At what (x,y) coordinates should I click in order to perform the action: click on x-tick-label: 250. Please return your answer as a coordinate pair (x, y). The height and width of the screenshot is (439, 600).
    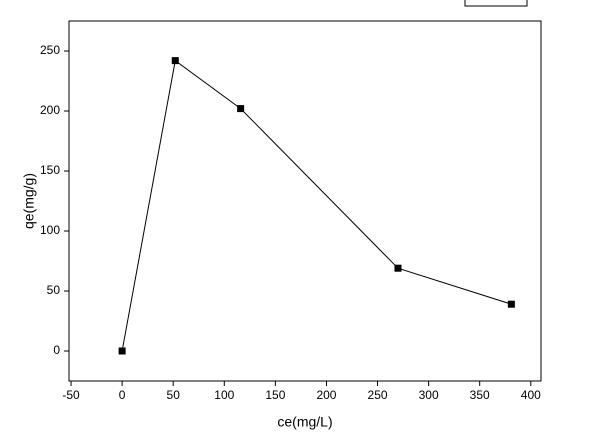
    Looking at the image, I should click on (378, 395).